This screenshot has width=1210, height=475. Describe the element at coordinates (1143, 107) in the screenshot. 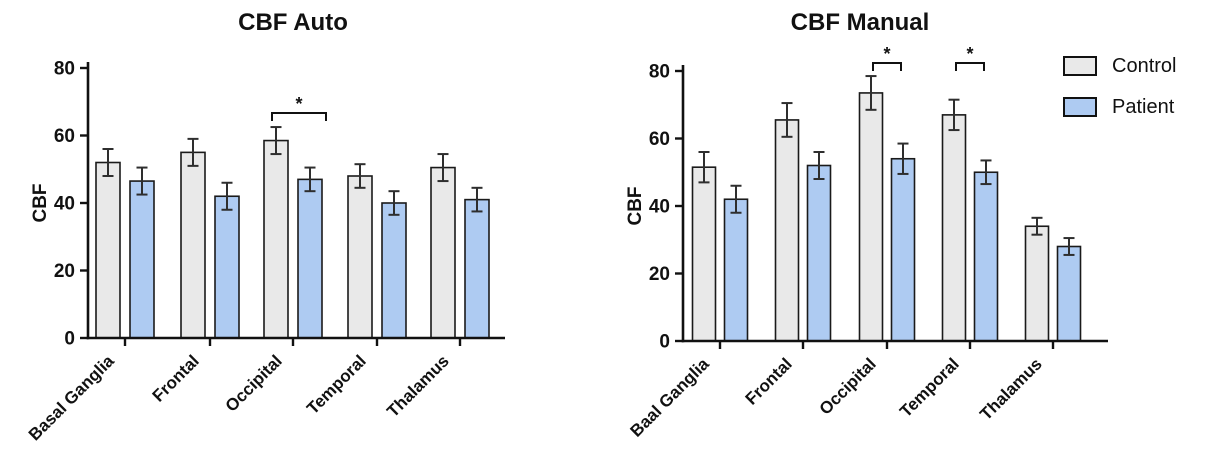

I see `legend-label-patient: Patient` at that location.